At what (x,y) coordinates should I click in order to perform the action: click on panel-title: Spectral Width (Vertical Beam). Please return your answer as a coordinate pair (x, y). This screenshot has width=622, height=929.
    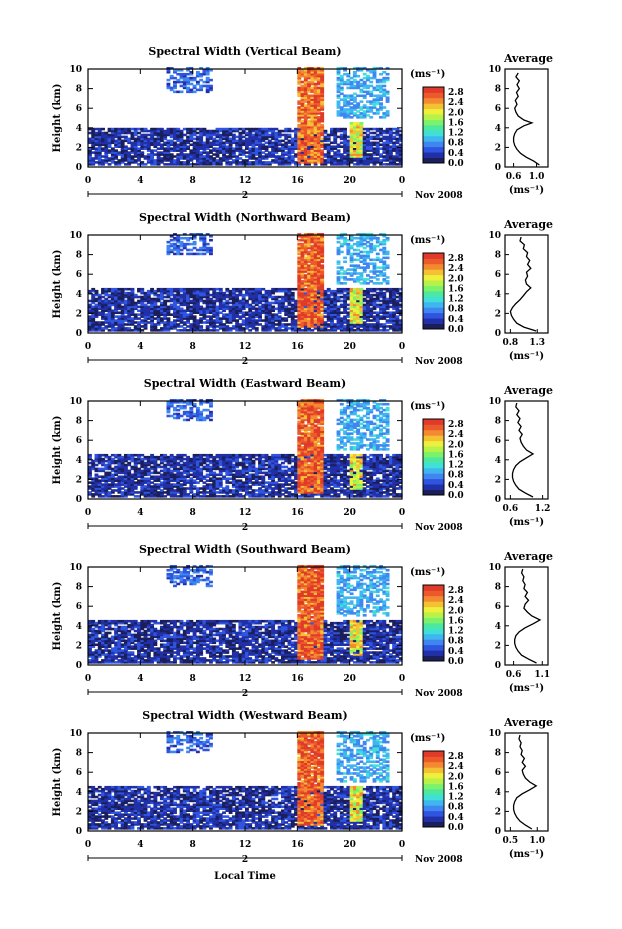
    Looking at the image, I should click on (244, 51).